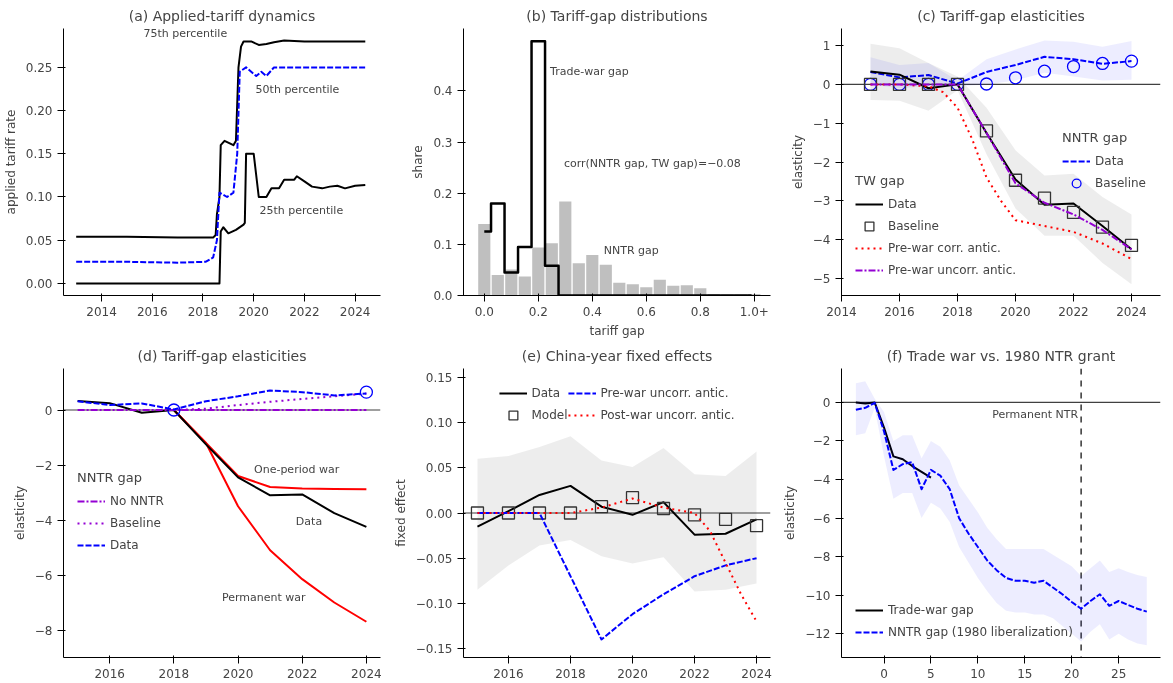 Image resolution: width=1173 pixels, height=683 pixels. Describe the element at coordinates (443, 244) in the screenshot. I see `y-tick-label: 0.1` at that location.